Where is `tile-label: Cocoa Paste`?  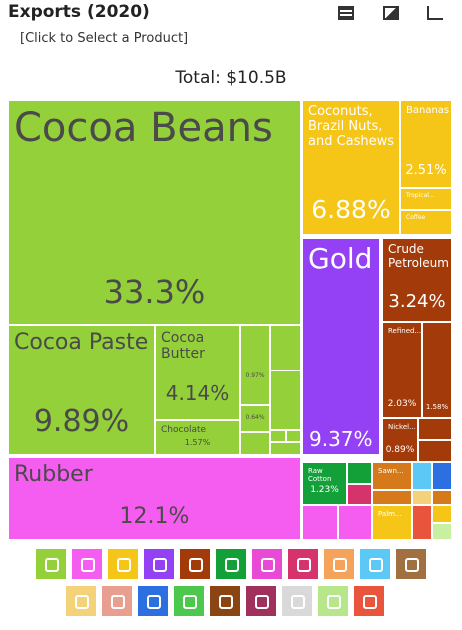
tile-label: Cocoa Paste is located at coordinates (81, 342).